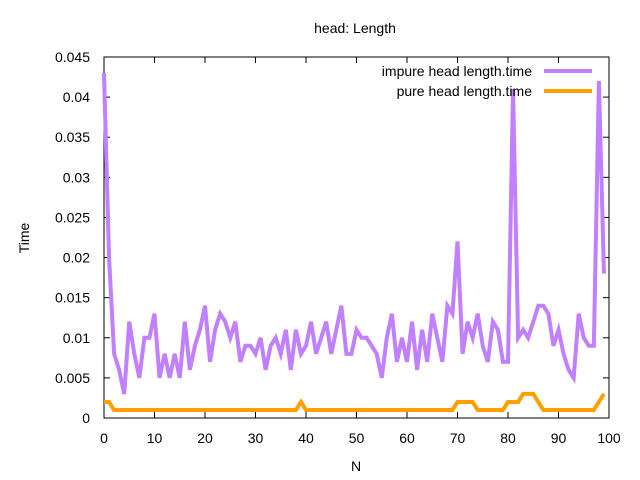 The height and width of the screenshot is (480, 640). I want to click on y-tick-label: 0.005, so click(72, 378).